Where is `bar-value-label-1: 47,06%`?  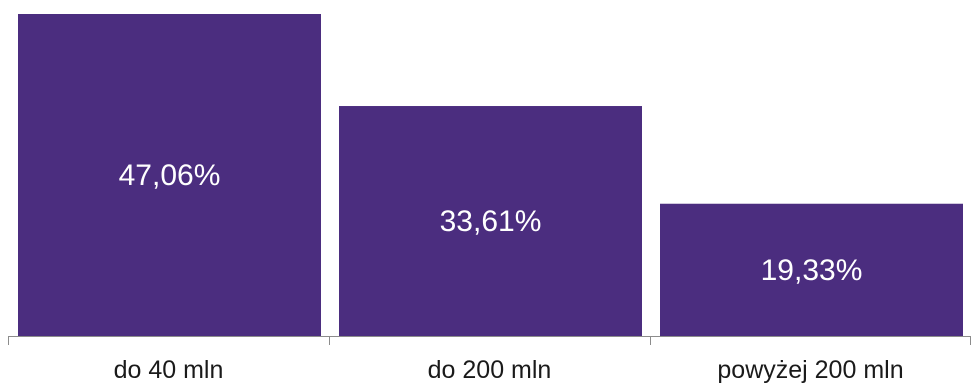
bar-value-label-1: 47,06% is located at coordinates (170, 175).